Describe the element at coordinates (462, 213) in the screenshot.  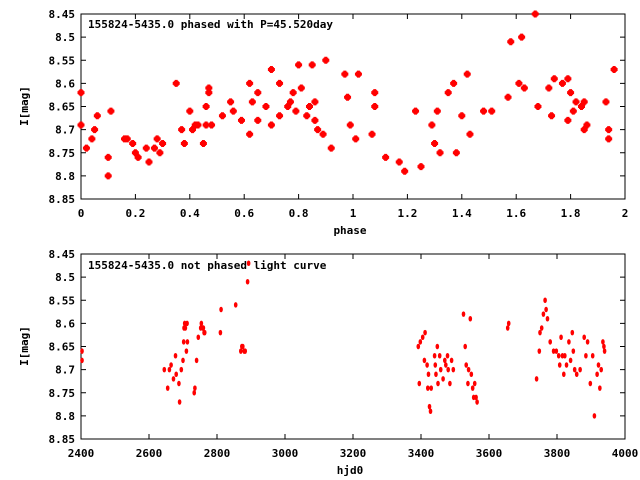
I see `x-tick-label: 1.4` at that location.